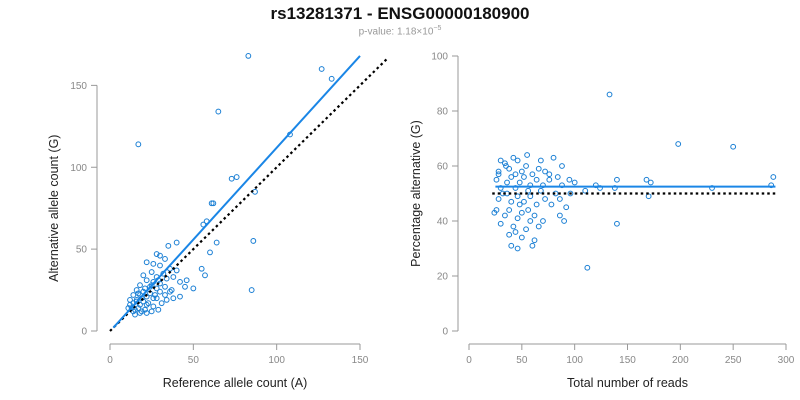  Describe the element at coordinates (443, 222) in the screenshot. I see `y-tick-label: 40` at that location.